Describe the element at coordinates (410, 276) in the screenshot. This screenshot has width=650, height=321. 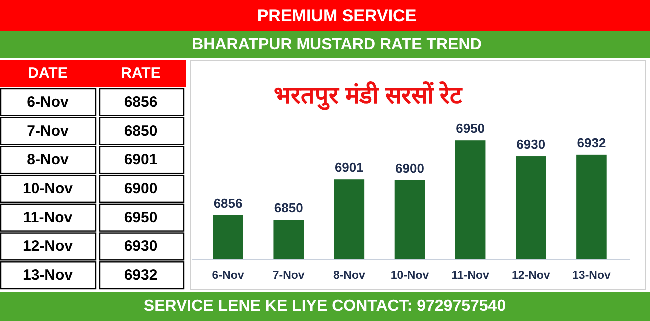
I see `x-tick-label: 10-Nov` at that location.